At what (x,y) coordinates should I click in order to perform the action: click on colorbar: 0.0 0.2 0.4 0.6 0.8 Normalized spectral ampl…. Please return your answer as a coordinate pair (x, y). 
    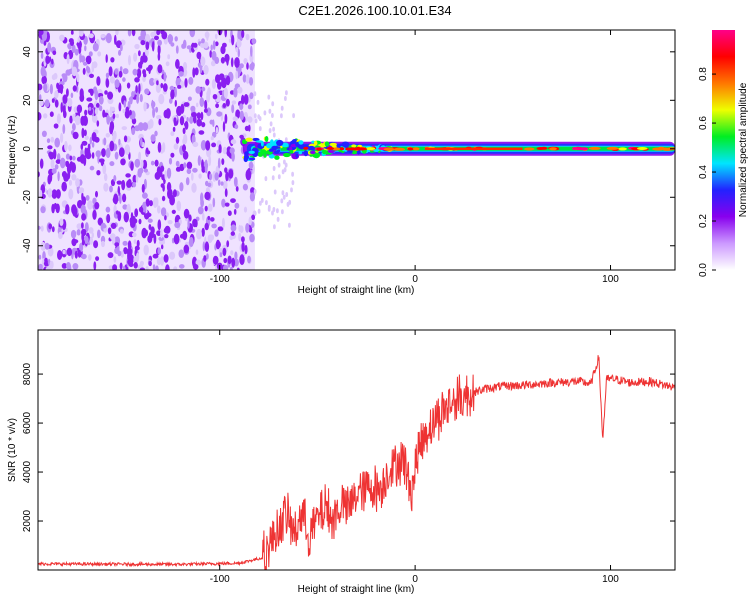
    Looking at the image, I should click on (723, 153).